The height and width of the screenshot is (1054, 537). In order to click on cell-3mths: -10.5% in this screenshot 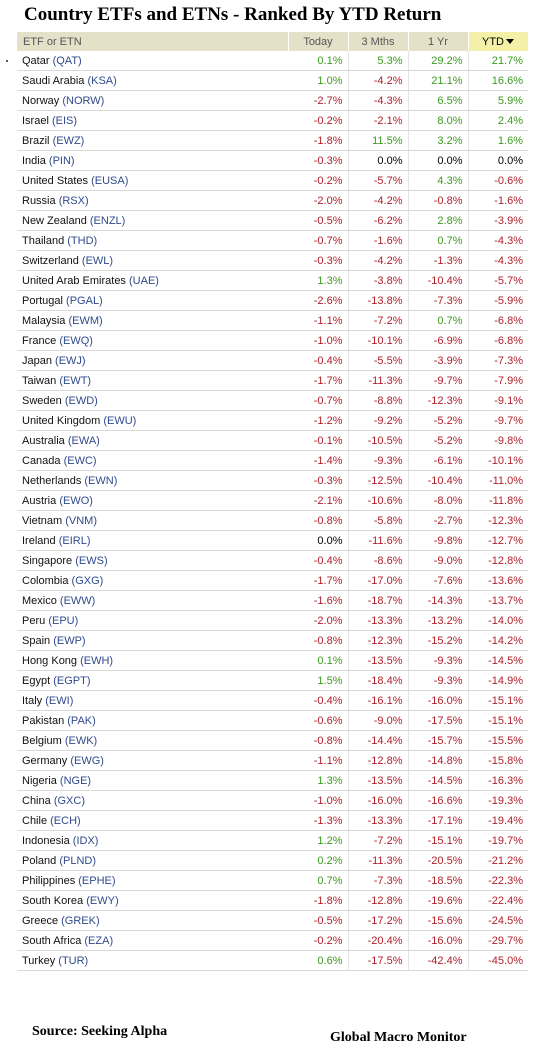, I will do `click(377, 440)`.